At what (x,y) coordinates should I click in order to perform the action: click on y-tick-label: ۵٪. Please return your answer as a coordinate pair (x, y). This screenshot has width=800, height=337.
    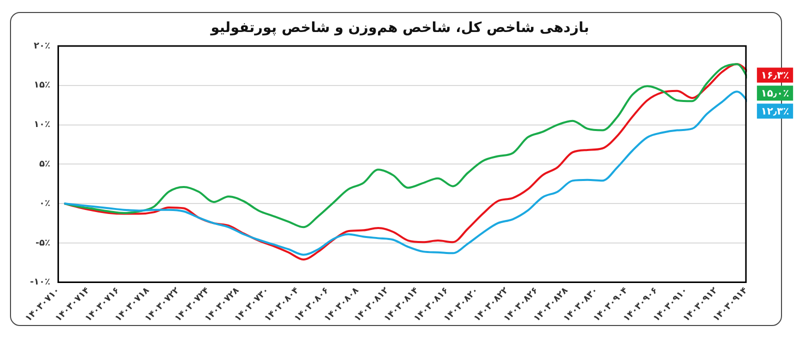
    Looking at the image, I should click on (44, 164).